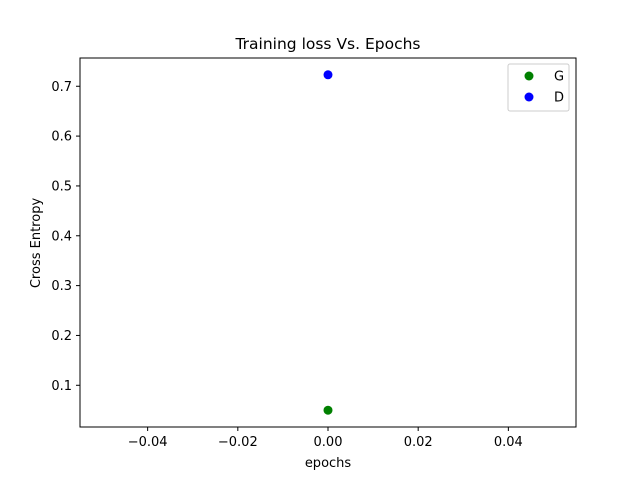  What do you see at coordinates (61, 186) in the screenshot?
I see `y-tick-label: 0.5` at bounding box center [61, 186].